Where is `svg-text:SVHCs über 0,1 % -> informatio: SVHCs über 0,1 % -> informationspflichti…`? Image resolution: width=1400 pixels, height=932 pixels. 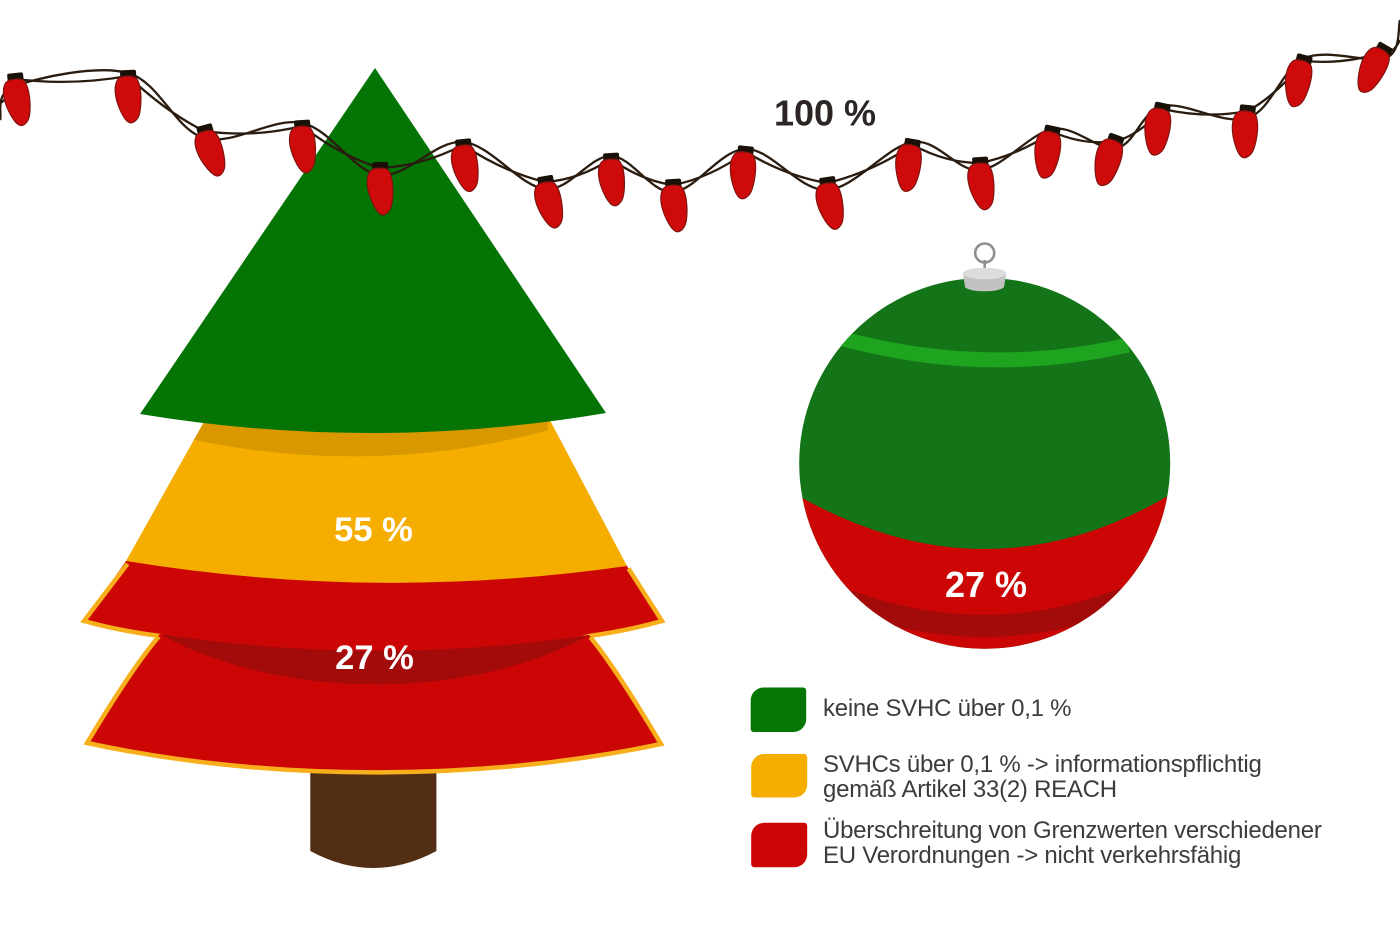
svg-text:SVHCs über 0,1 % -> informatio: SVHCs über 0,1 % -> informationspflichti… is located at coordinates (1042, 764).